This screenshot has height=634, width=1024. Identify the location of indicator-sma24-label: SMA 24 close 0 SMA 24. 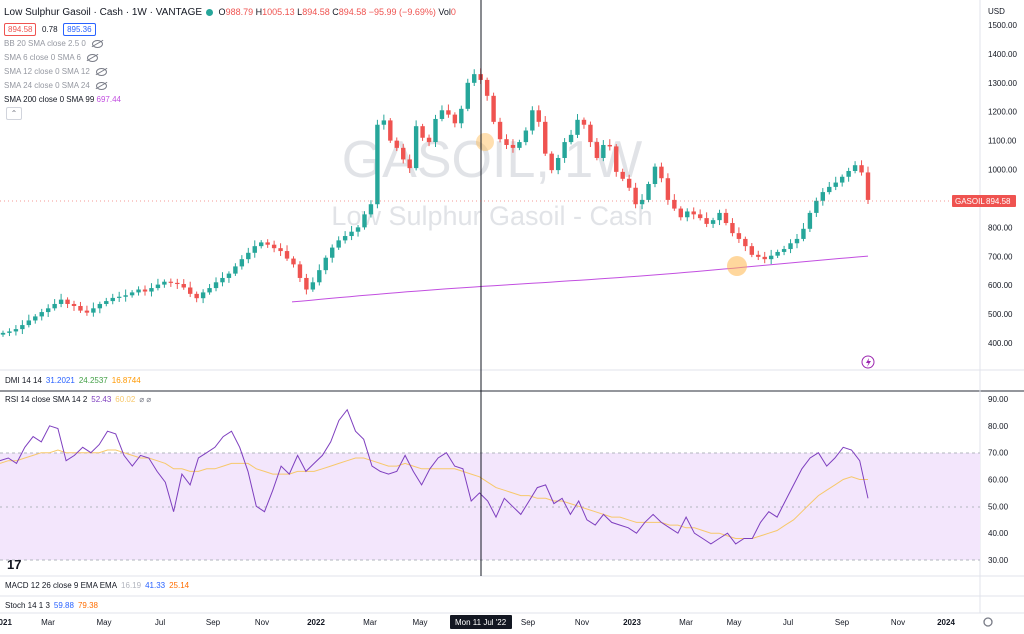
(47, 85).